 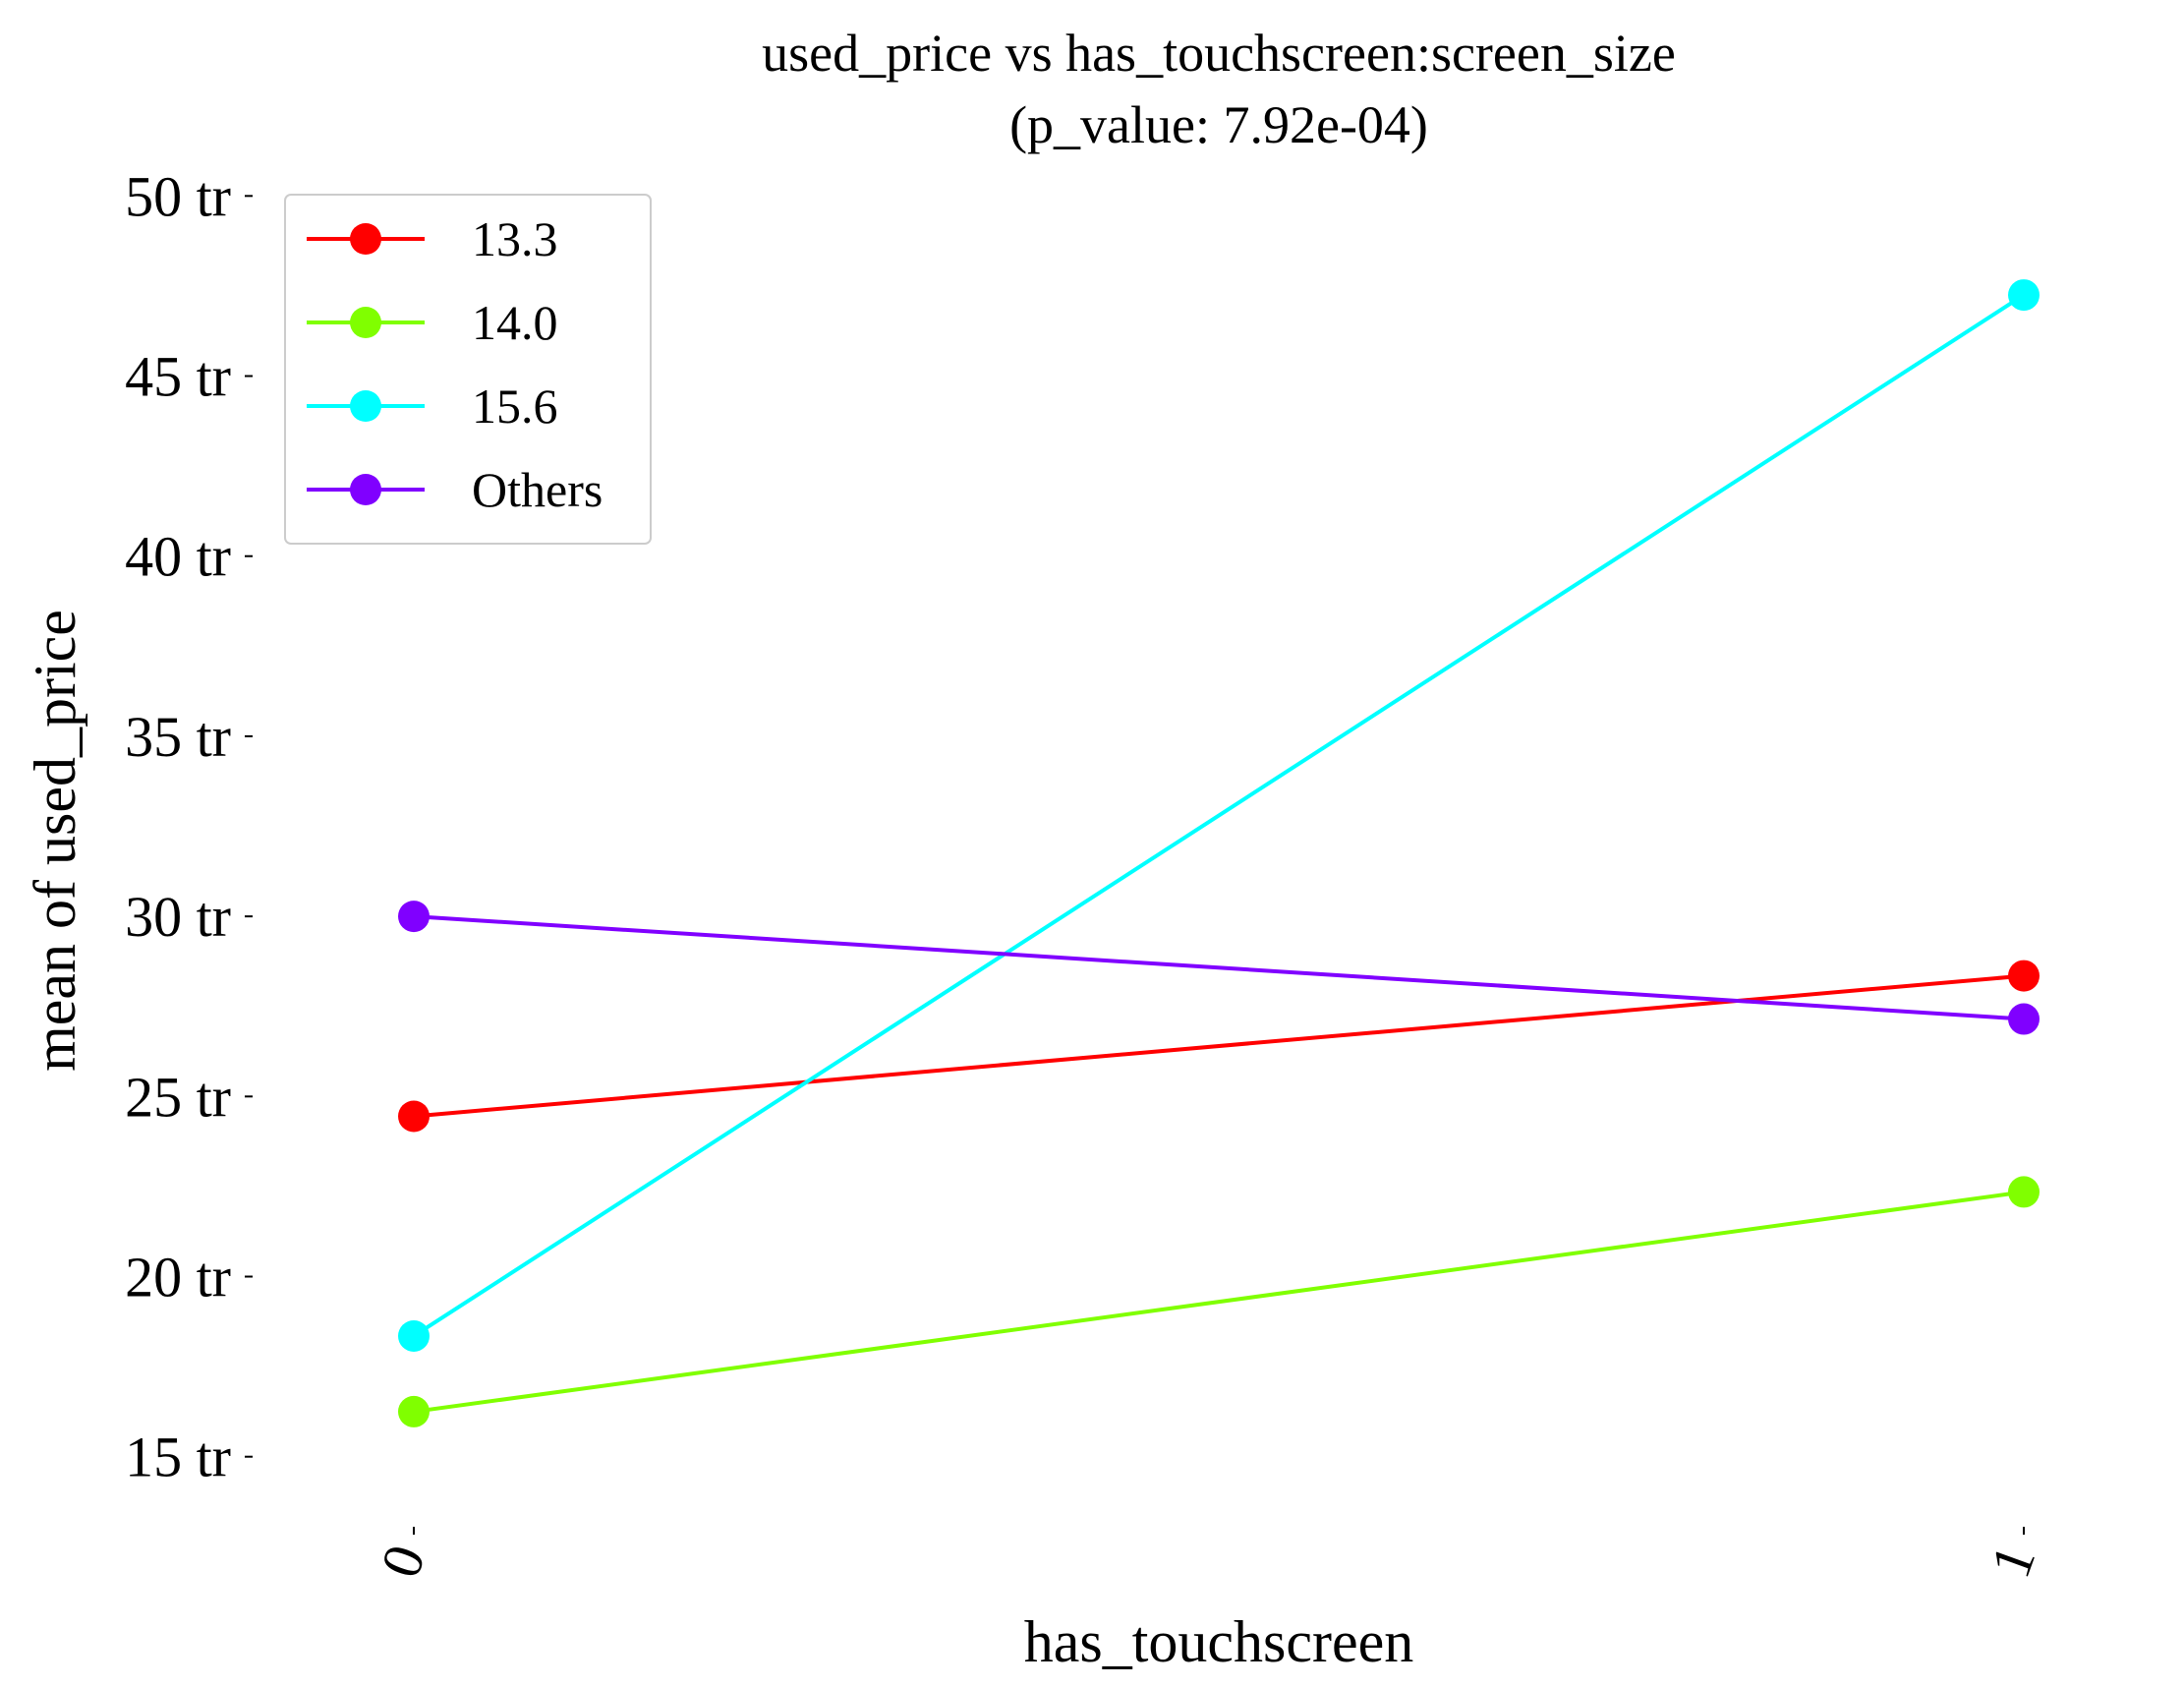 I want to click on legend-item: 13.3, so click(x=432, y=238).